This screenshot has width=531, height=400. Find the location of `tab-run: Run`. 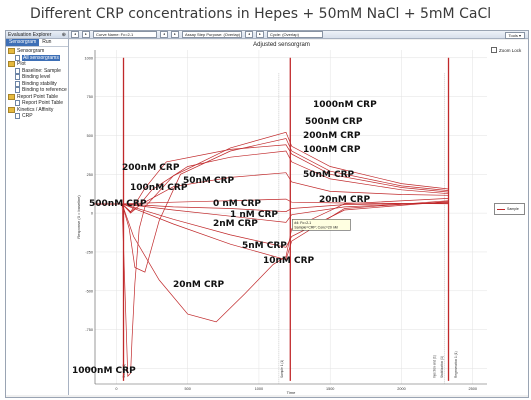

tab-run: Run is located at coordinates (47, 42).